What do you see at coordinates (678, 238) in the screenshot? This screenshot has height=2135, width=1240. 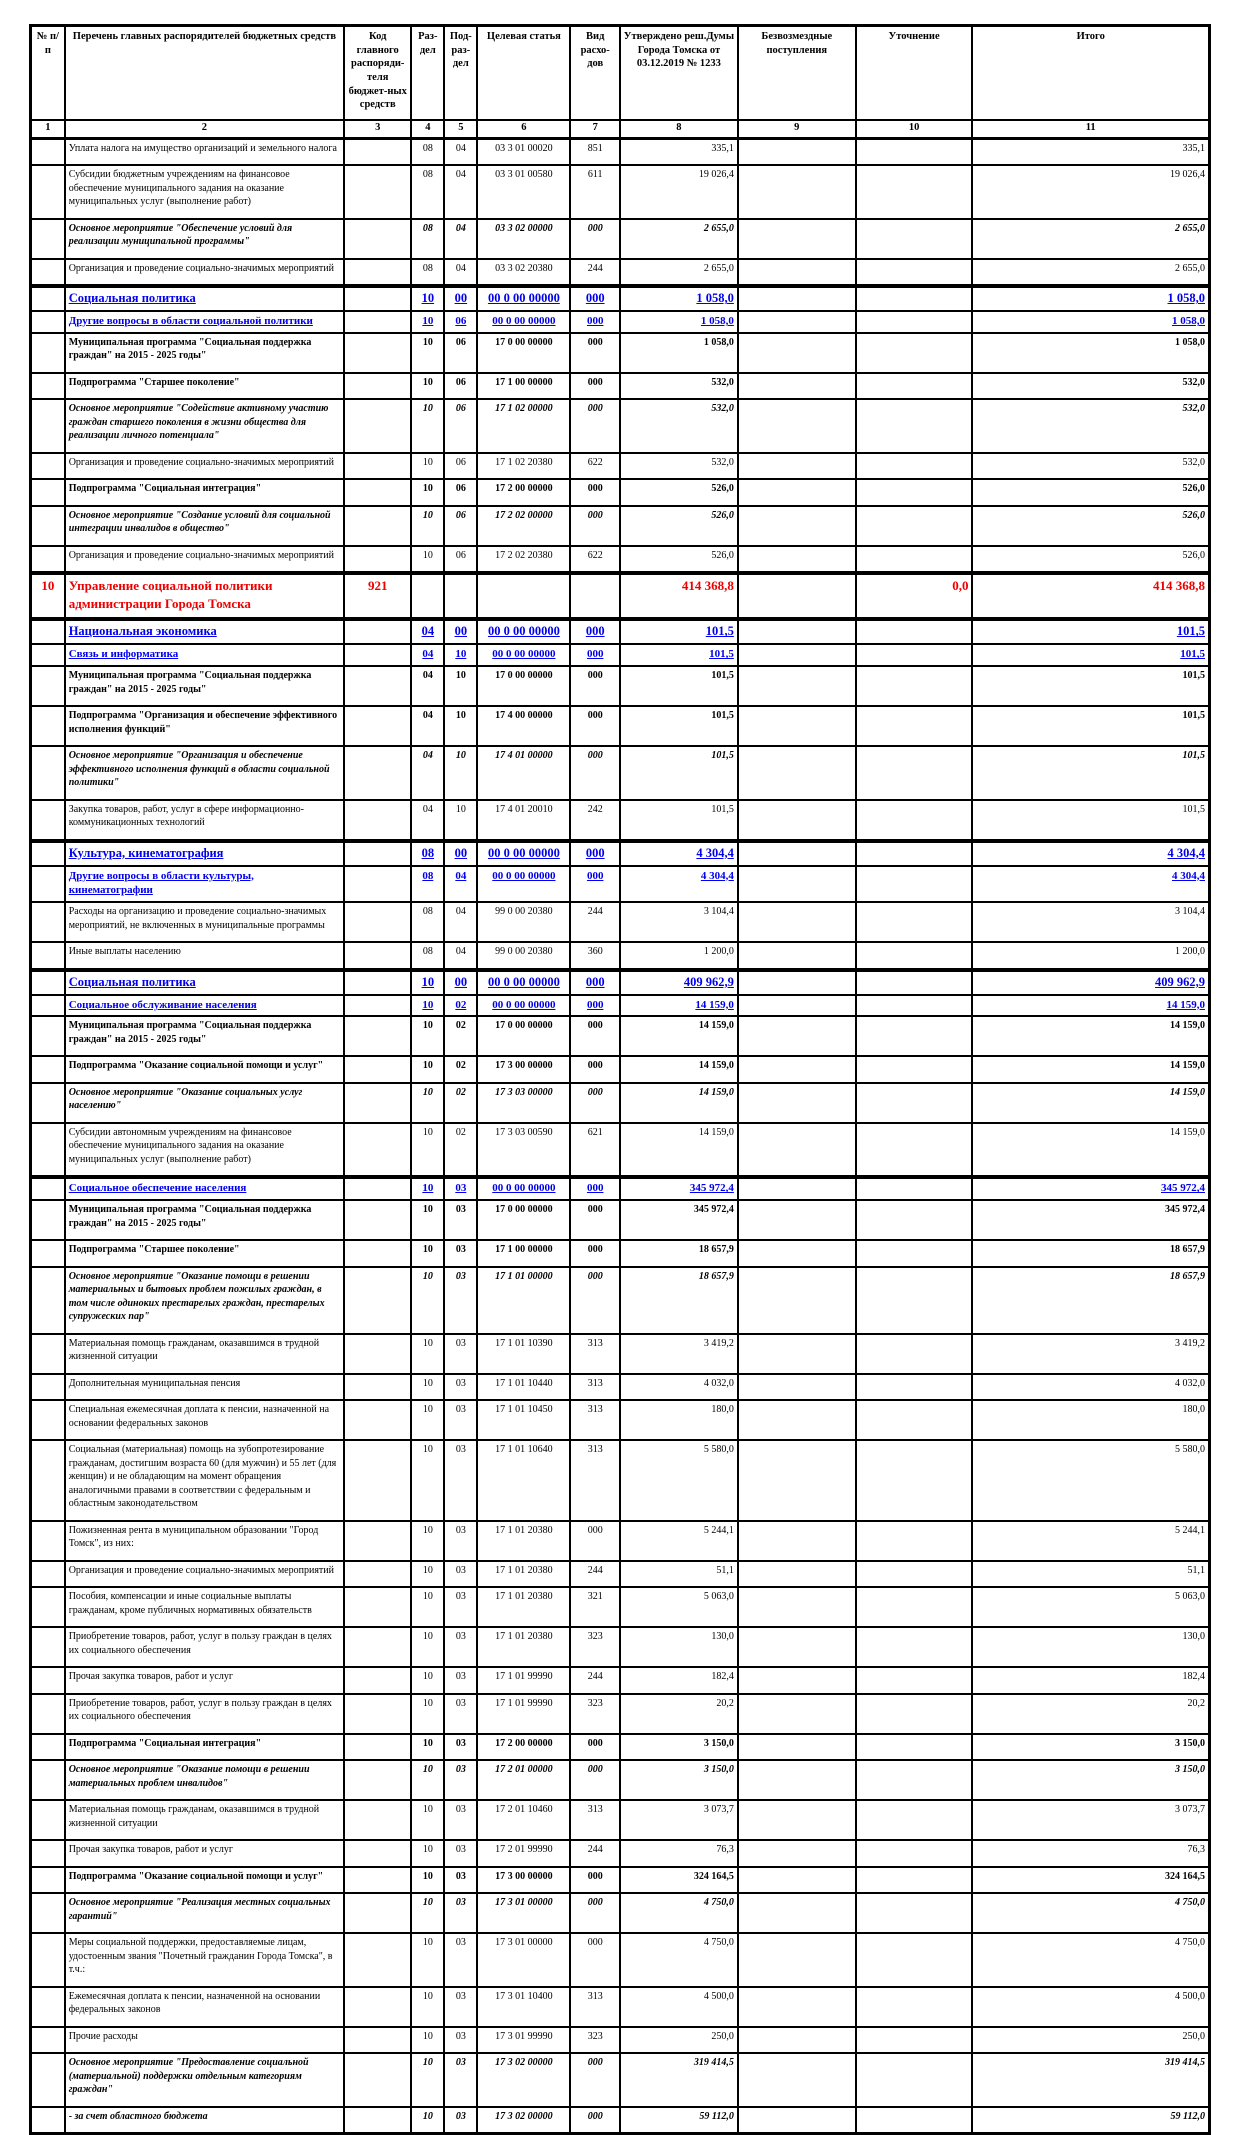 I see `approved-amount-cell: 2 655,0` at bounding box center [678, 238].